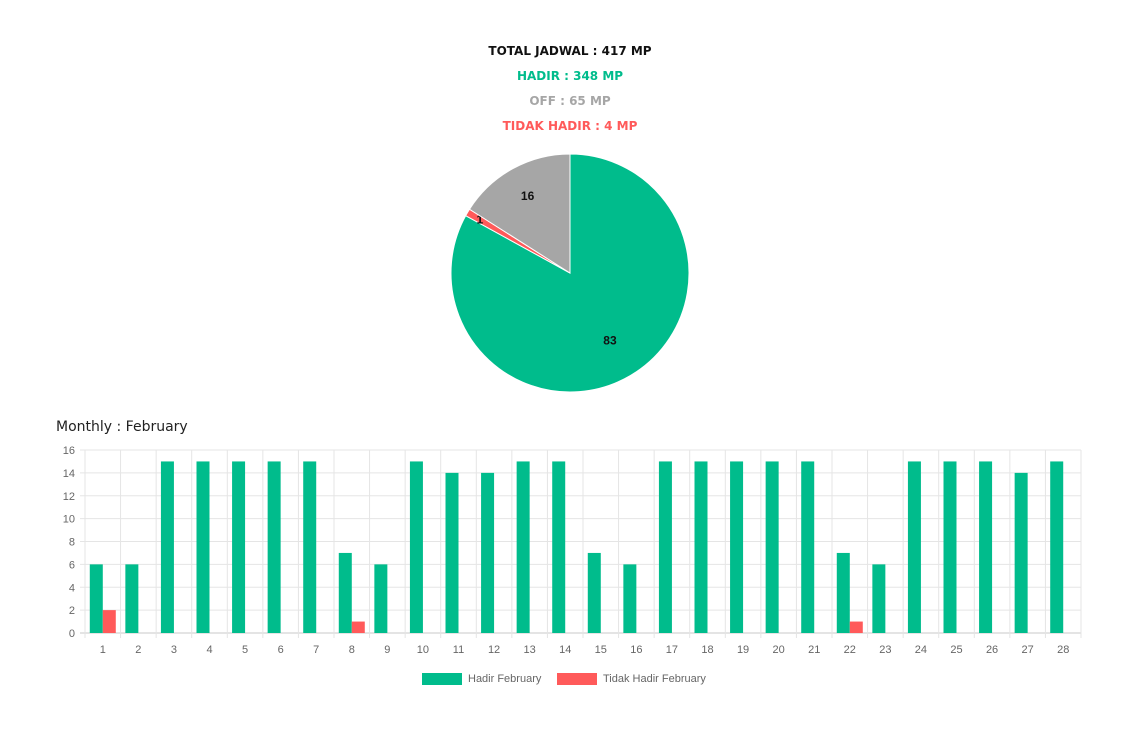 Image resolution: width=1140 pixels, height=739 pixels. I want to click on x-tick-label: 1, so click(103, 650).